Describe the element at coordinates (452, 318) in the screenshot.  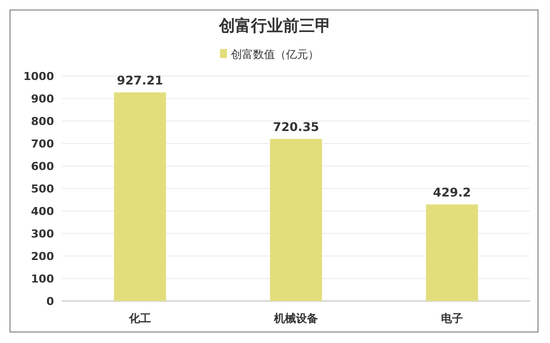
I see `x-tick-label: 电子` at that location.